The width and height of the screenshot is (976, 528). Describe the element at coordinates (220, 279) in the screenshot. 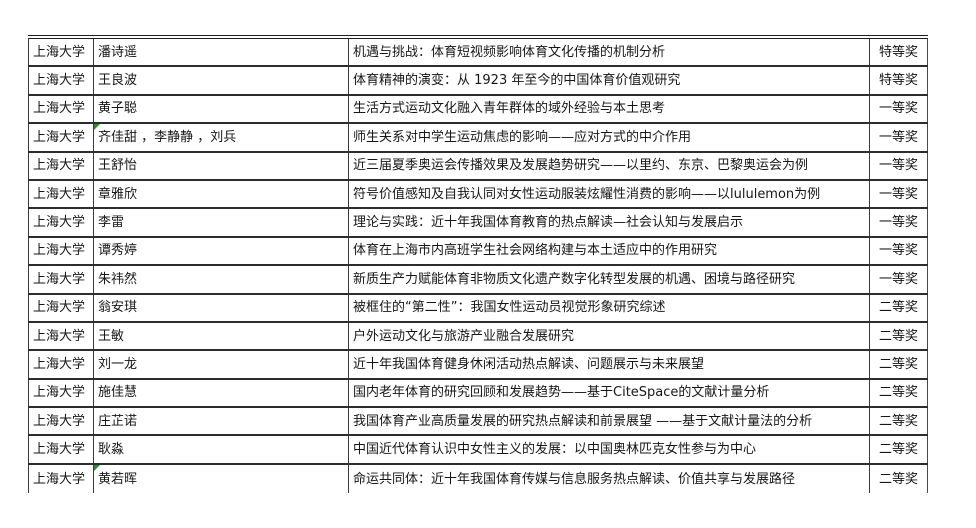

I see `cell-authors: 朱祎然` at that location.